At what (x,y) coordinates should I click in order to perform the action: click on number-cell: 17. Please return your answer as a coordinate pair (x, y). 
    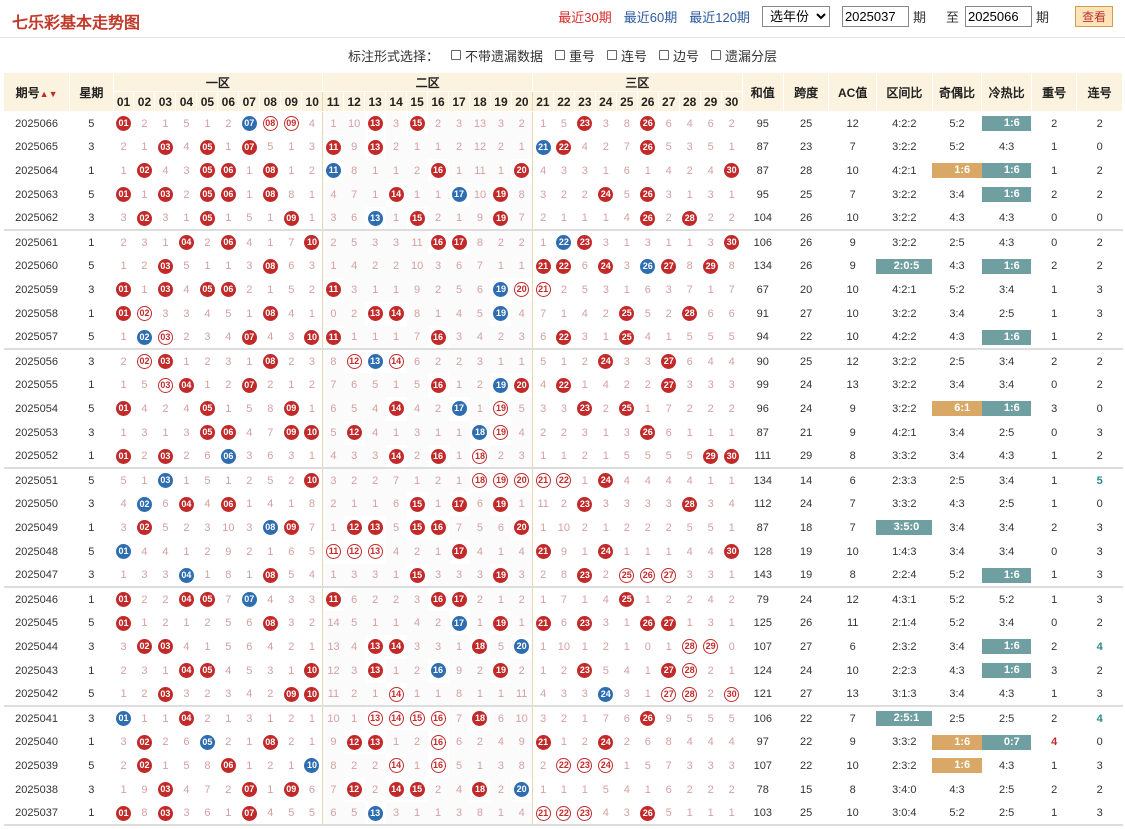
    Looking at the image, I should click on (459, 552).